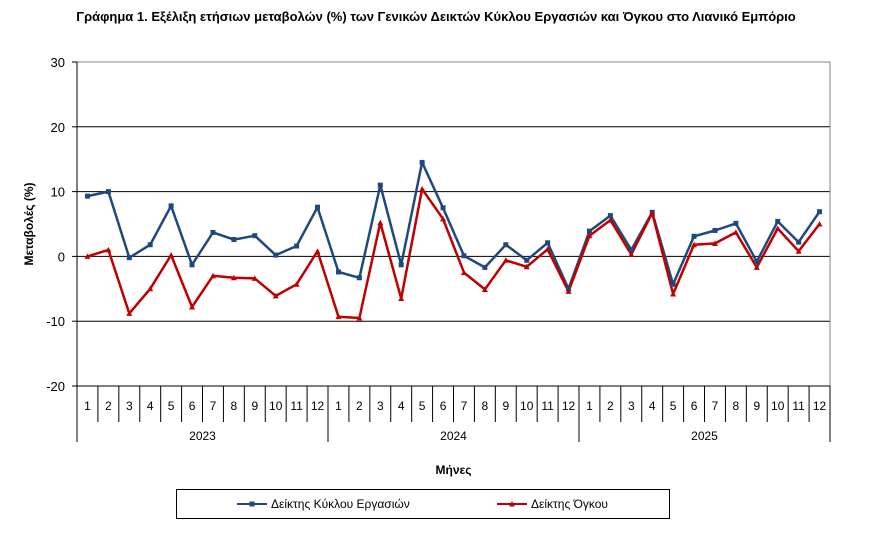 The width and height of the screenshot is (872, 543). I want to click on y-tick-label: 0, so click(61, 256).